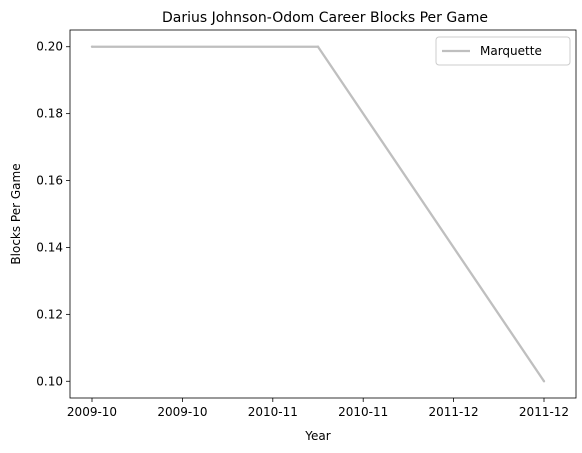 This screenshot has height=453, width=582. What do you see at coordinates (49, 181) in the screenshot?
I see `y-tick-label: 0.16` at bounding box center [49, 181].